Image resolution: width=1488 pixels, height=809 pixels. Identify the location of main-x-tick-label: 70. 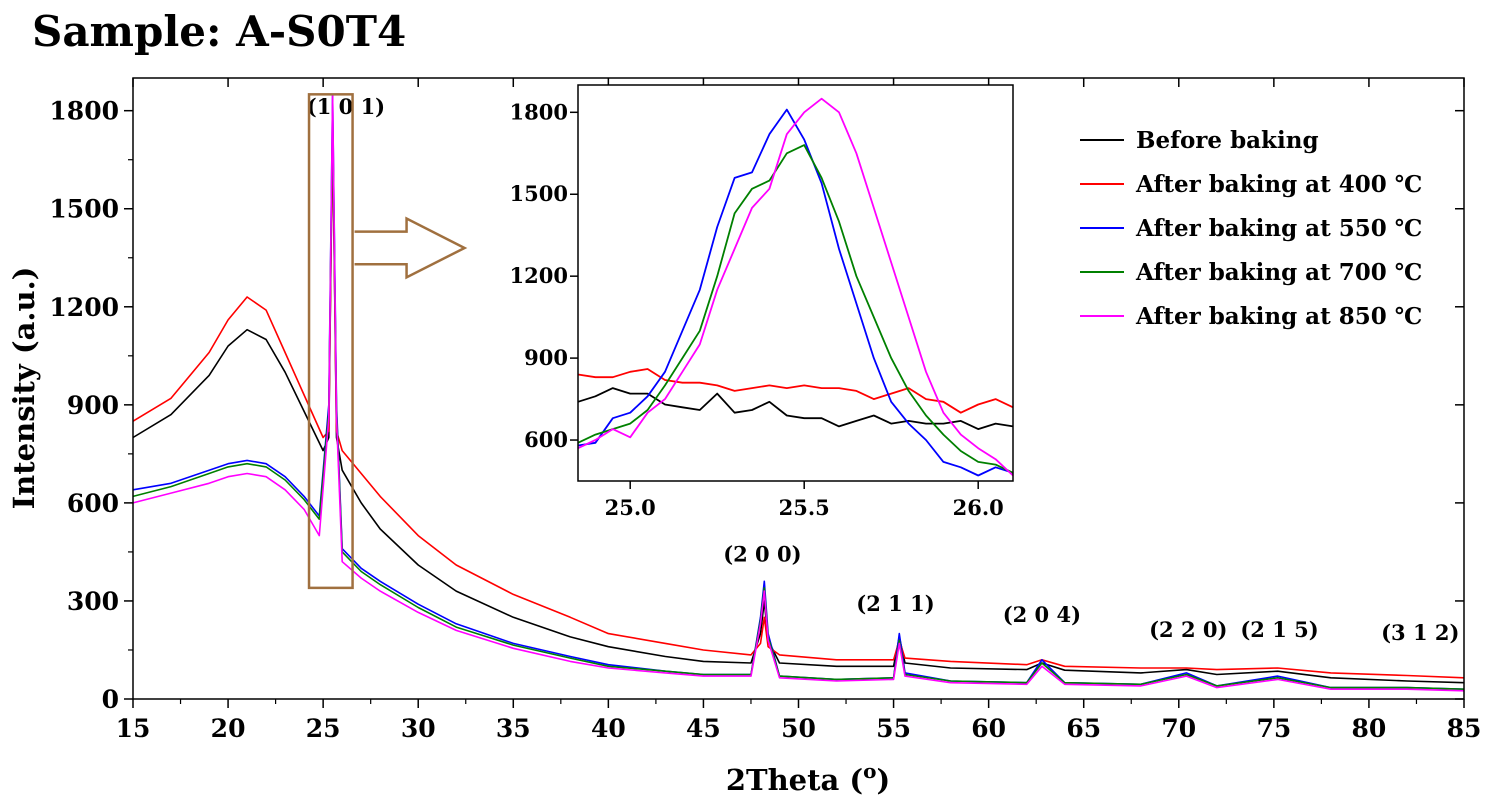
(1178, 728).